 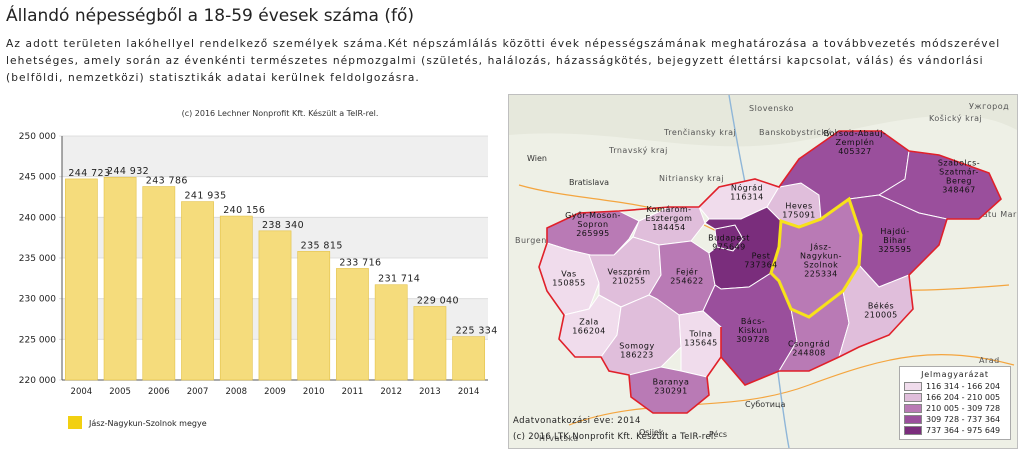 What do you see at coordinates (283, 225) in the screenshot?
I see `data-label: 238 340` at bounding box center [283, 225].